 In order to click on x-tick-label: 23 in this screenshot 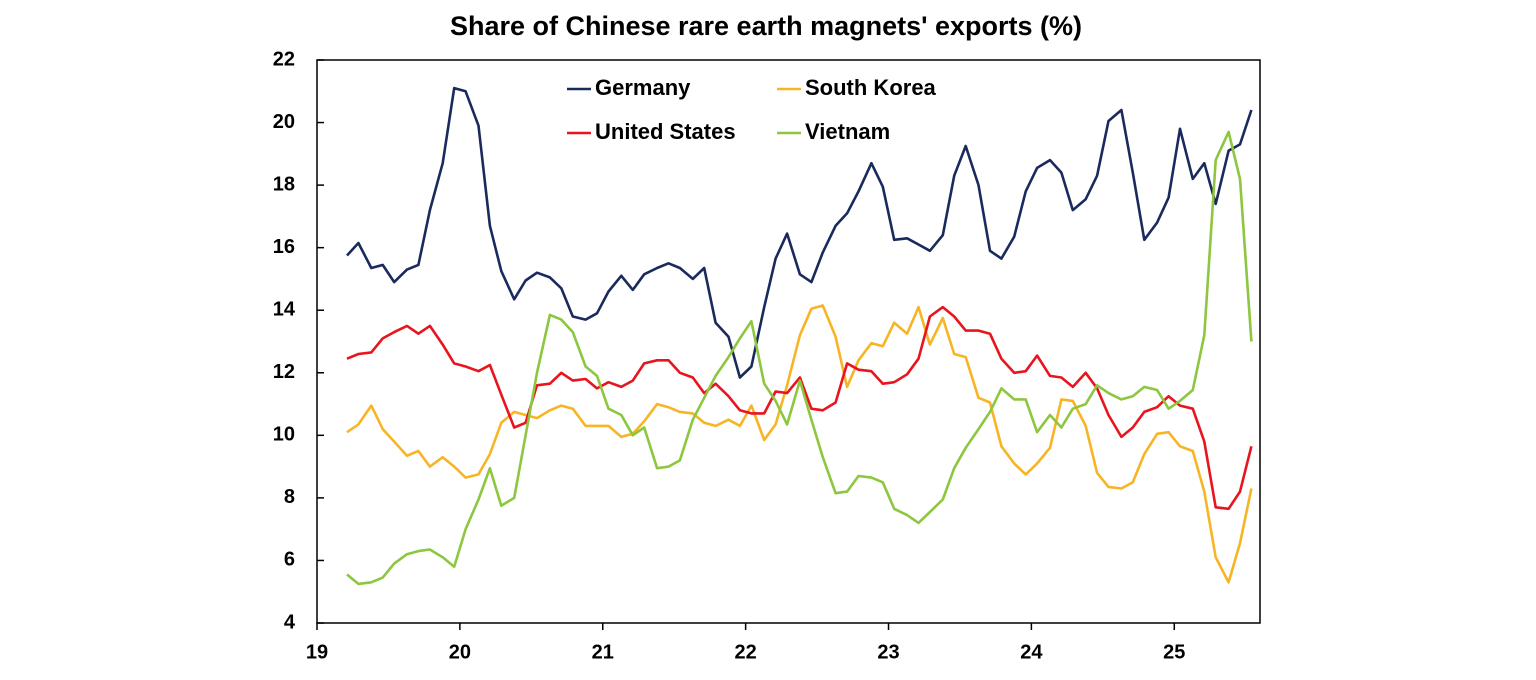, I will do `click(888, 652)`.